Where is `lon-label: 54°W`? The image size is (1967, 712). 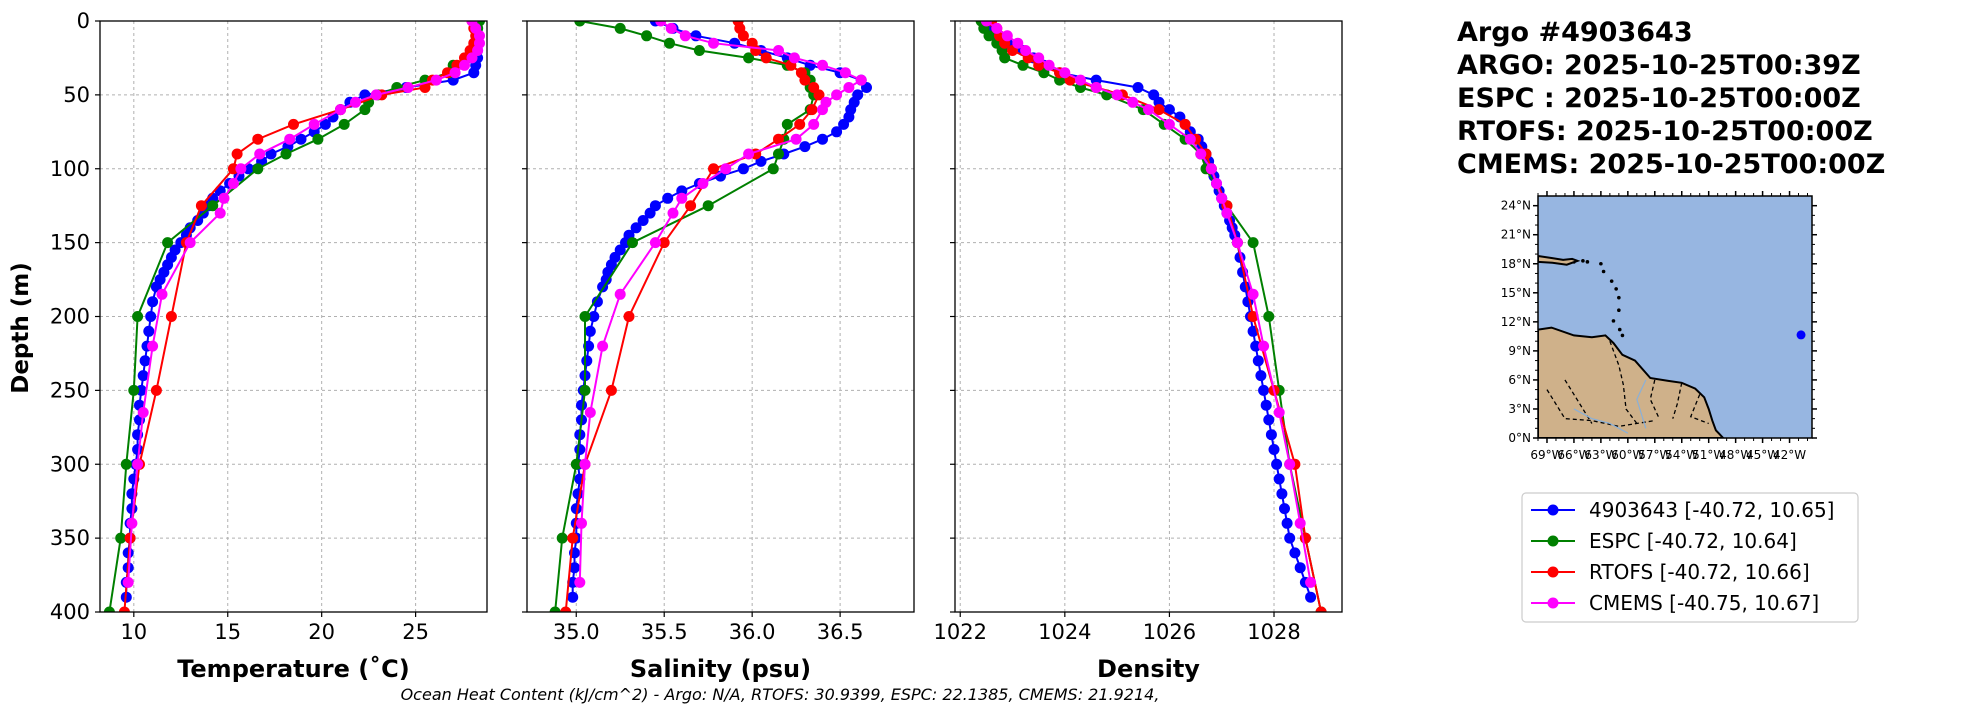 lon-label: 54°W is located at coordinates (1681, 455).